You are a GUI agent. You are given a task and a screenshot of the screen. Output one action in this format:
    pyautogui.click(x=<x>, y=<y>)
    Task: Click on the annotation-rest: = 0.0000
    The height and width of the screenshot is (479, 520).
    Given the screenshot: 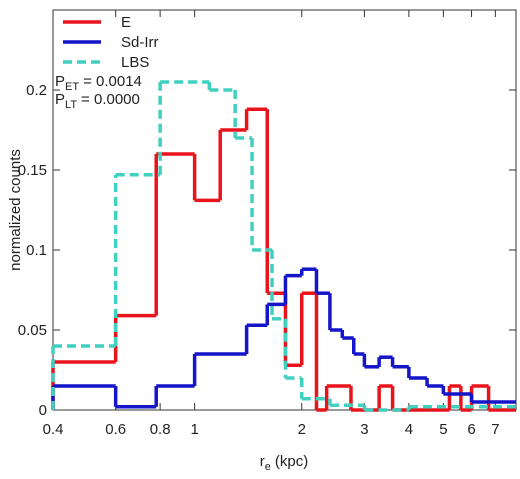 What is the action you would take?
    pyautogui.click(x=110, y=99)
    